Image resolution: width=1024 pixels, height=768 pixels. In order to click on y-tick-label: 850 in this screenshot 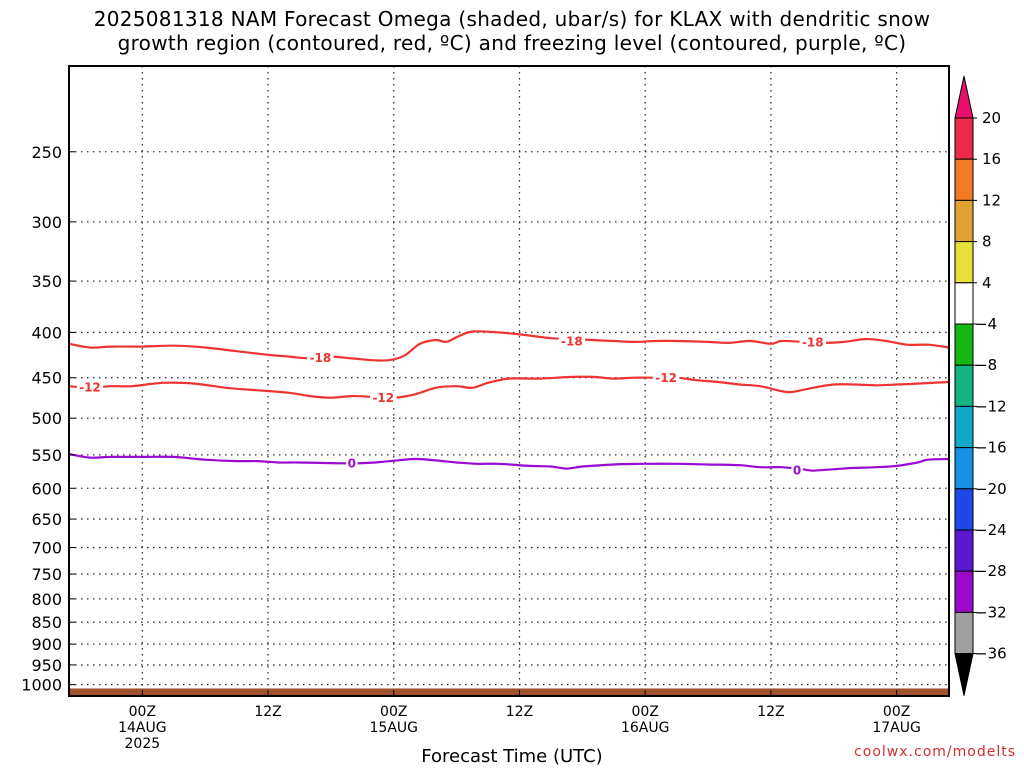, I will do `click(46, 622)`.